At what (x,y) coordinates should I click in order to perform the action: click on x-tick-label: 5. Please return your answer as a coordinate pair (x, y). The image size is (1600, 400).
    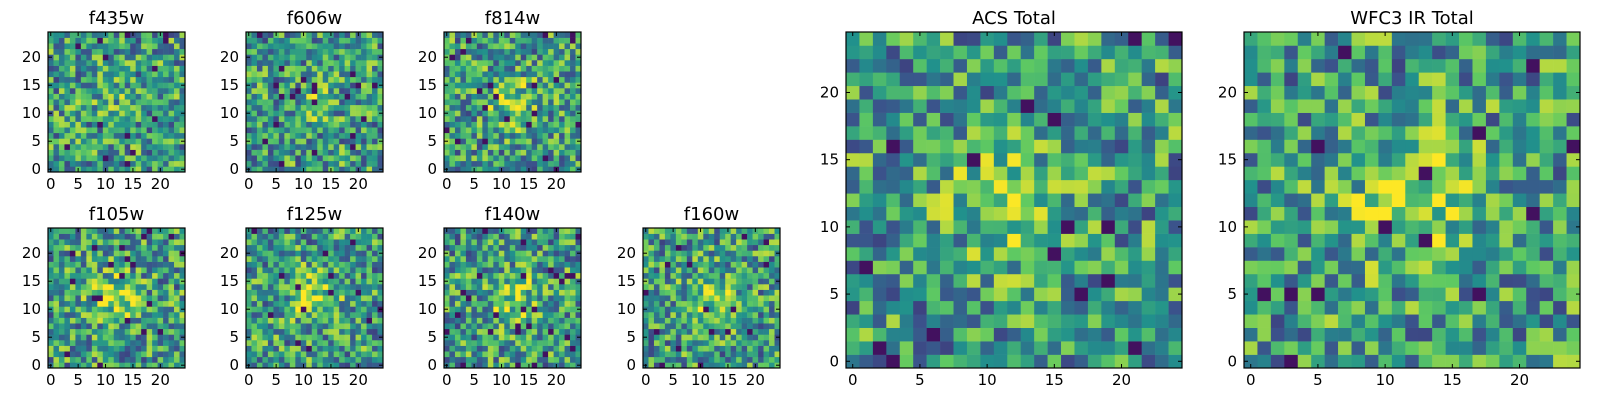
    Looking at the image, I should click on (78, 184).